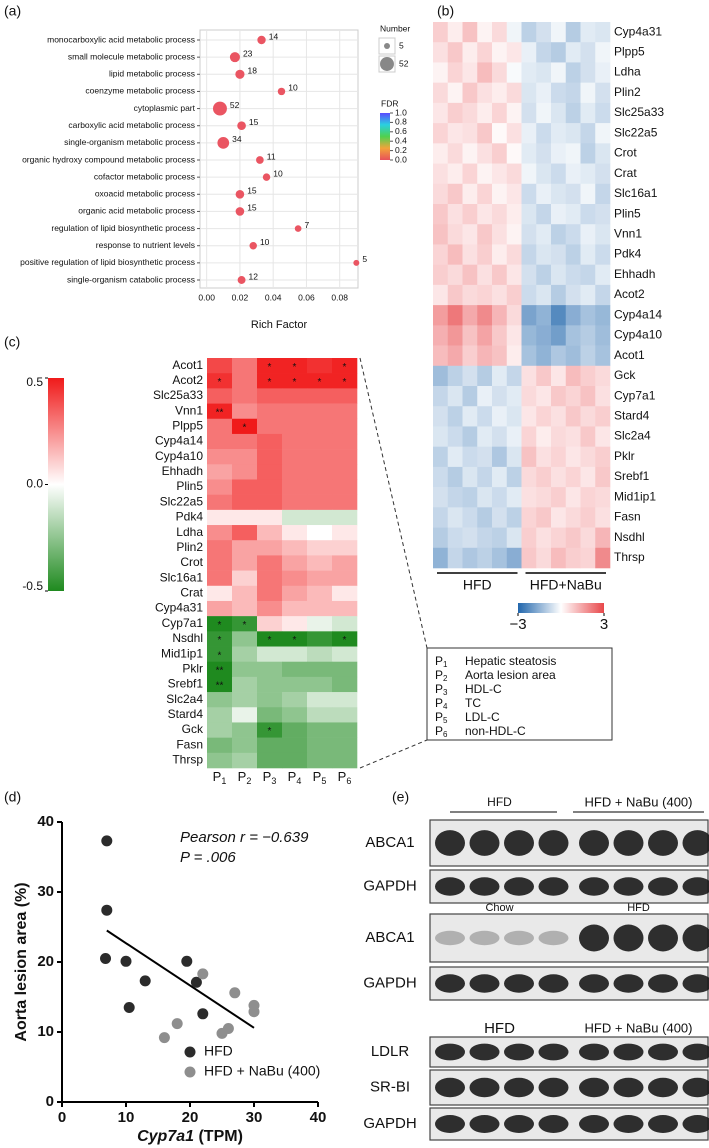  Describe the element at coordinates (240, 297) in the screenshot. I see `x-tick-label: 0.02` at that location.